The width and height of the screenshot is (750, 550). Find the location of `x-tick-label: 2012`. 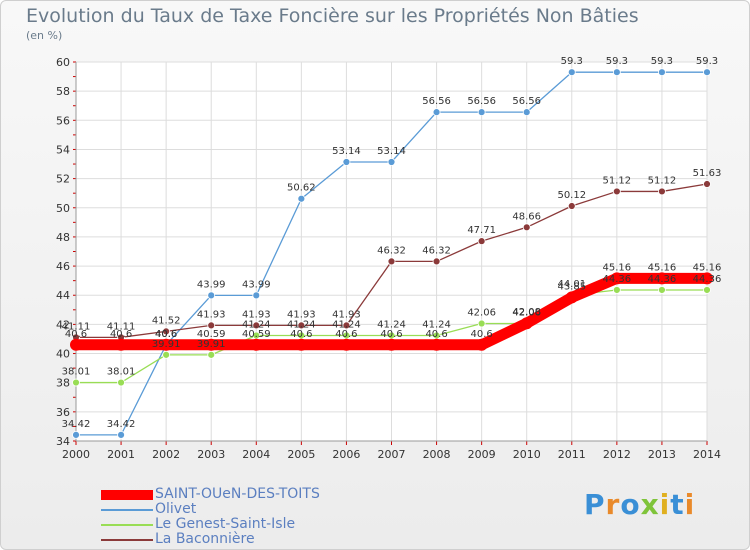

x-tick-label: 2012 is located at coordinates (617, 454).